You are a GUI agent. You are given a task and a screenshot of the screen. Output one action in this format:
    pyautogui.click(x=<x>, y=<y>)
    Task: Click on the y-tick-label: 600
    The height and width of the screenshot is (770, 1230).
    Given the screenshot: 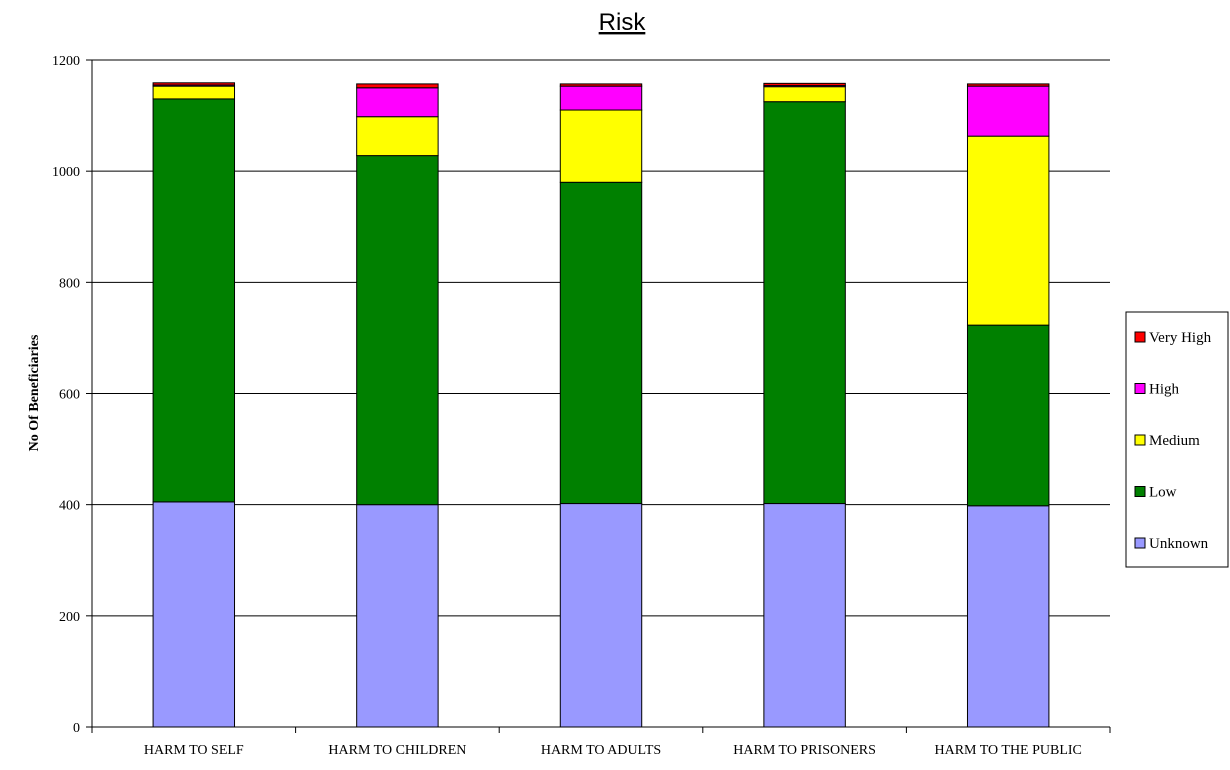 What is the action you would take?
    pyautogui.click(x=69, y=395)
    